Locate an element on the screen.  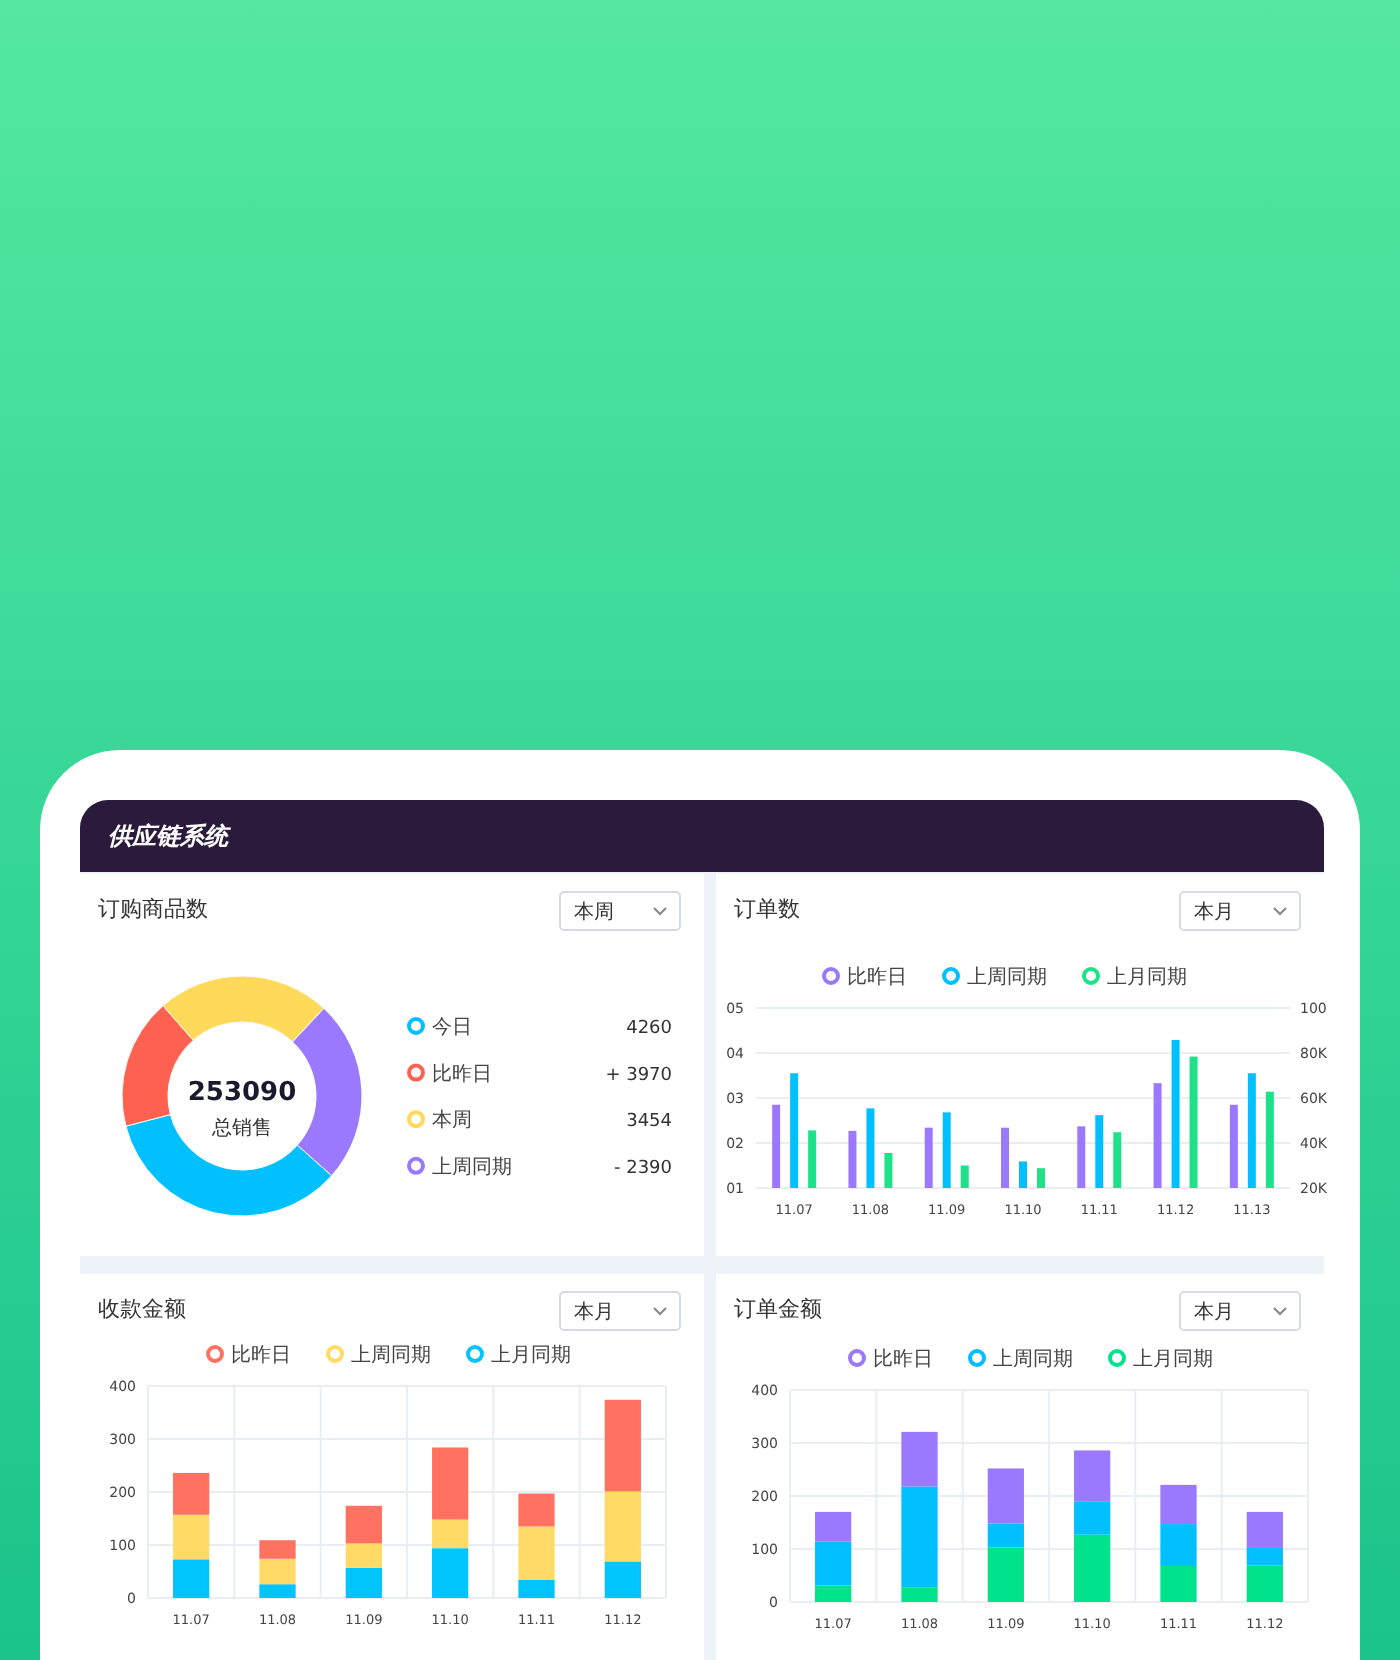
text: 本周 is located at coordinates (594, 912).